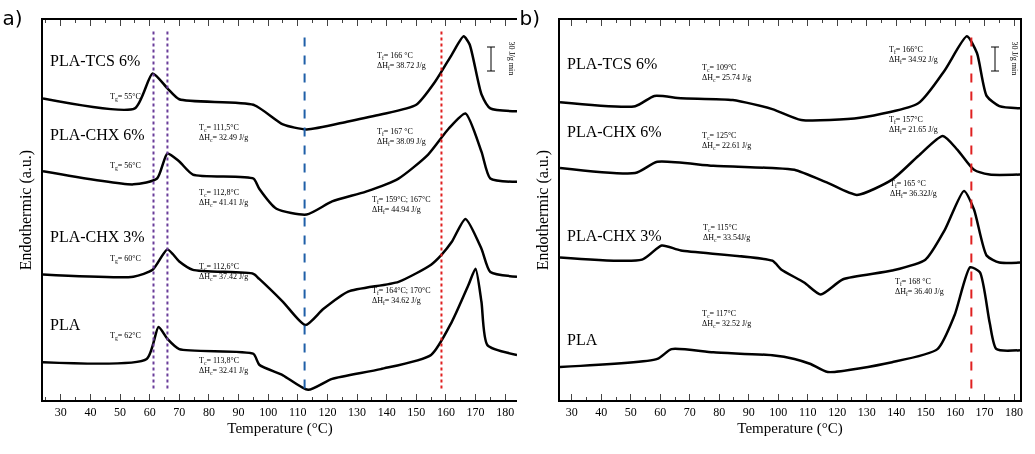  Describe the element at coordinates (401, 205) in the screenshot. I see `annotation: T$_{f}$= 159°C; 167°C ΔH$_{f}$= 44.94 J/g` at that location.